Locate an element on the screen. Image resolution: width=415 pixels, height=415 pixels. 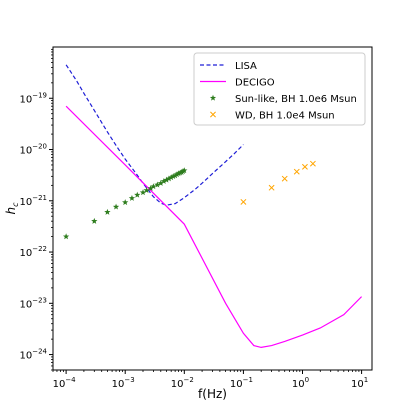
y-tick-label: 10−21 is located at coordinates (33, 201).